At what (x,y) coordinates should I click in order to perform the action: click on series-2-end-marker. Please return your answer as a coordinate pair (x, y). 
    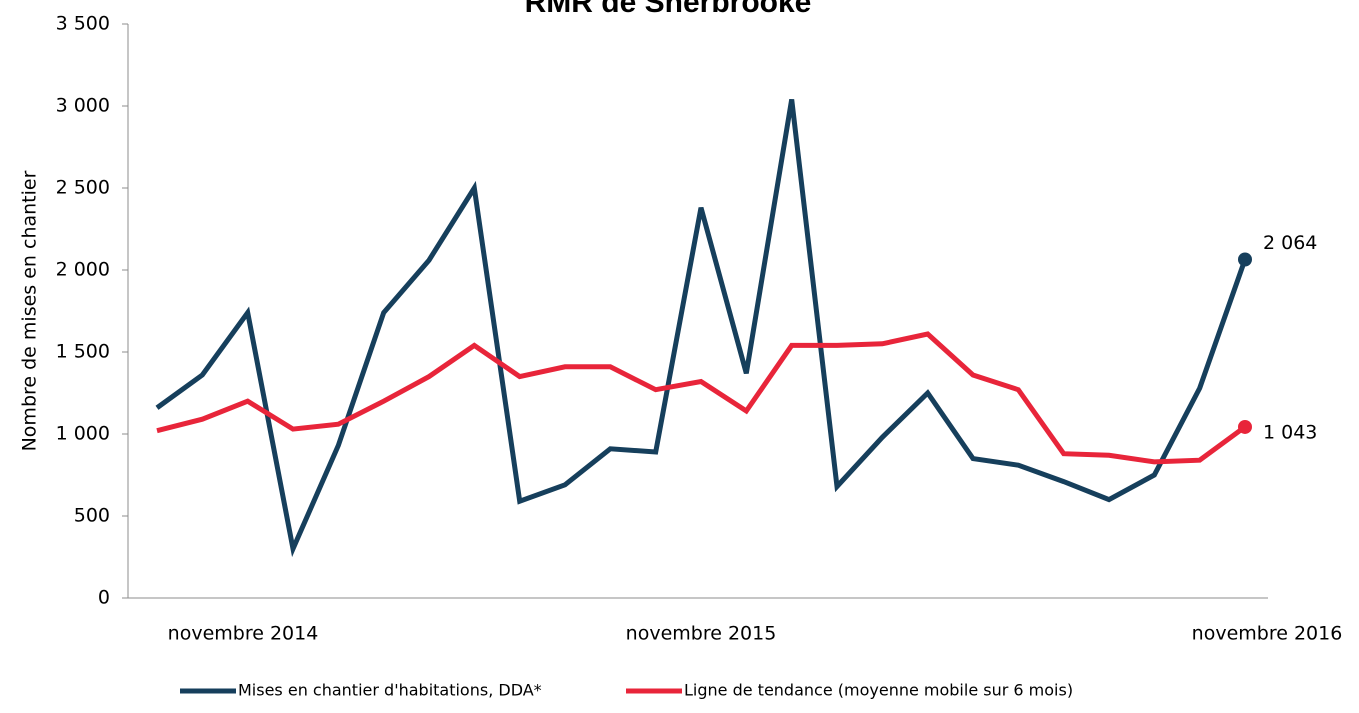
    Looking at the image, I should click on (1245, 426).